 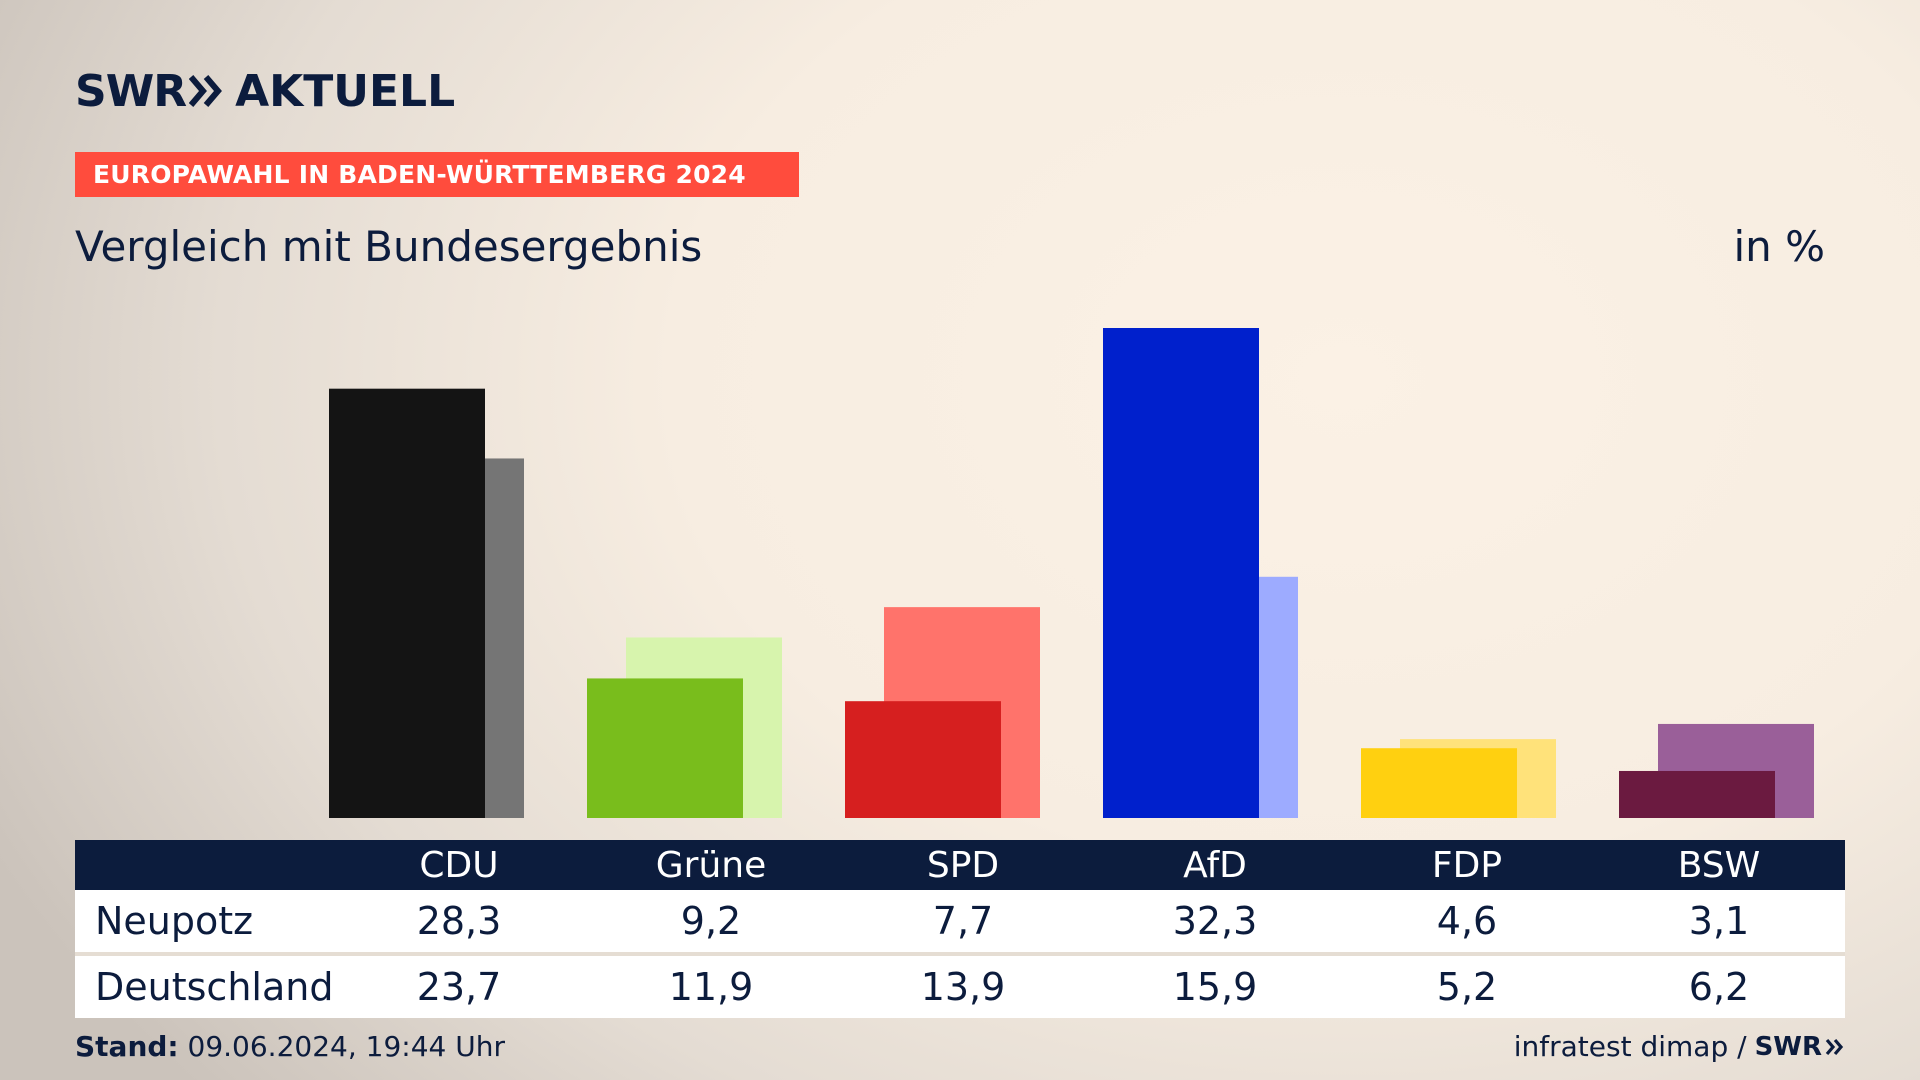 I want to click on source-credit: infratest dimap / SWR, so click(x=1679, y=1046).